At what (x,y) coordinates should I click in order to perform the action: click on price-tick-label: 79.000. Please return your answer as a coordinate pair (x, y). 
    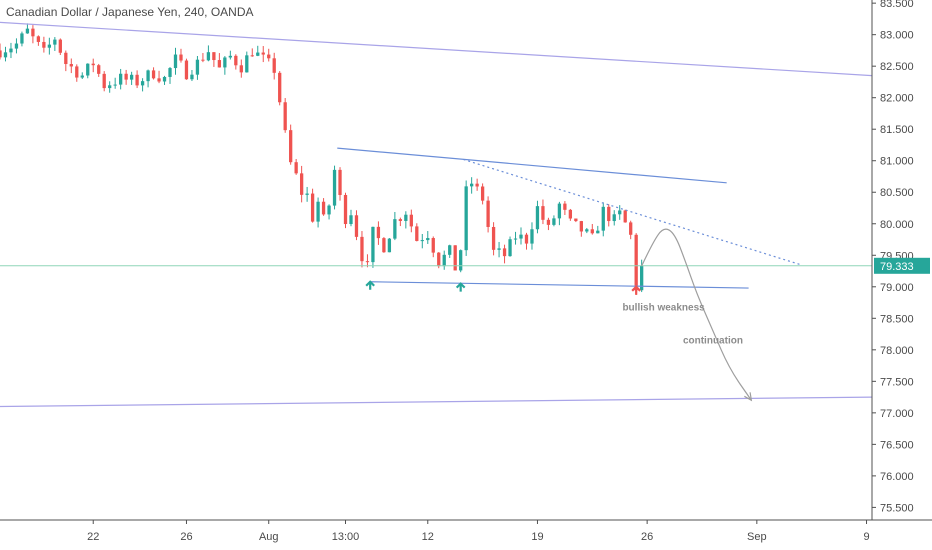
    Looking at the image, I should click on (897, 288).